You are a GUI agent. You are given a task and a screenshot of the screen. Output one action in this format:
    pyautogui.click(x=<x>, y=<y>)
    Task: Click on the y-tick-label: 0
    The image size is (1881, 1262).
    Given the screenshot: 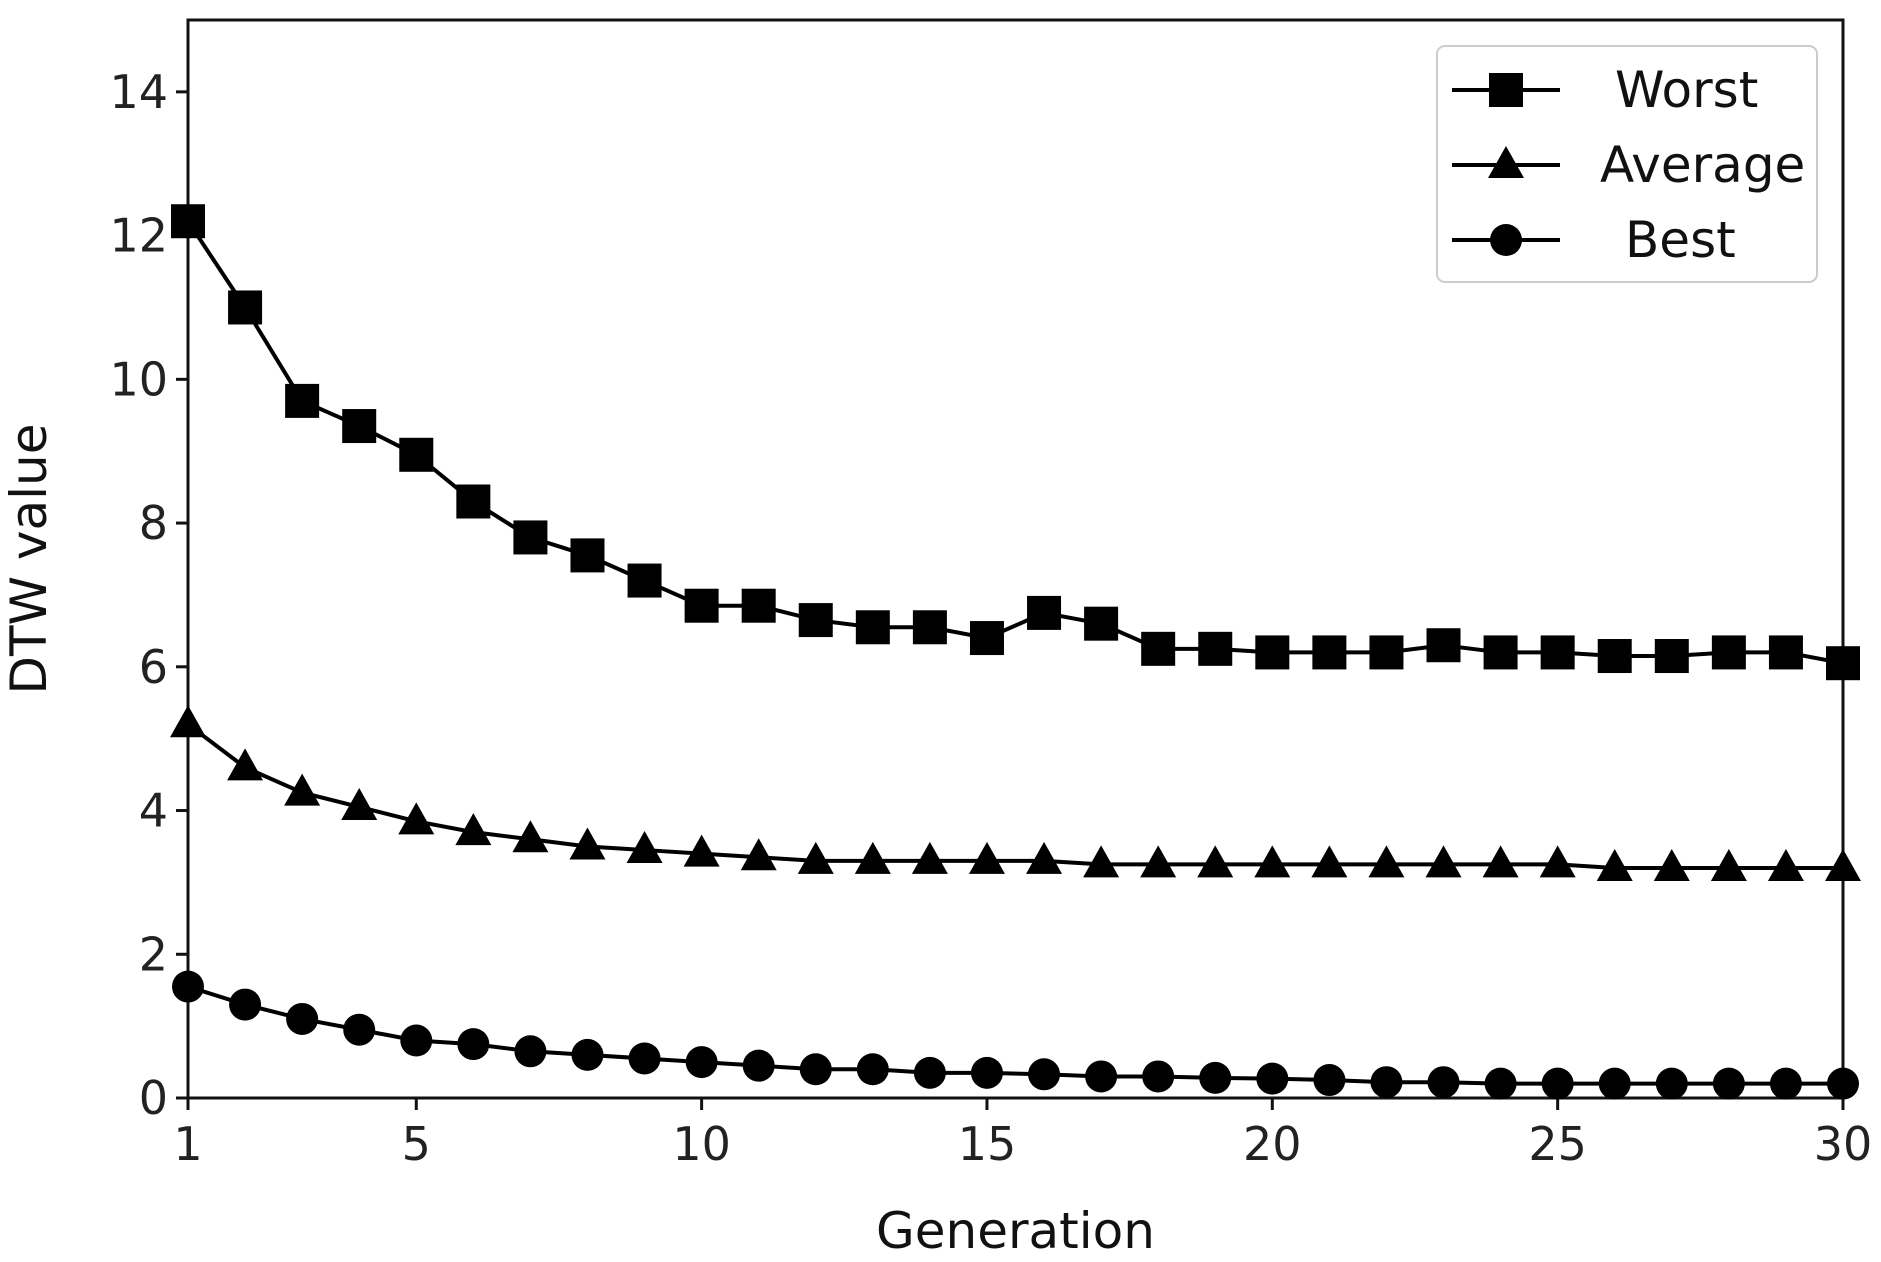 What is the action you would take?
    pyautogui.click(x=153, y=1098)
    